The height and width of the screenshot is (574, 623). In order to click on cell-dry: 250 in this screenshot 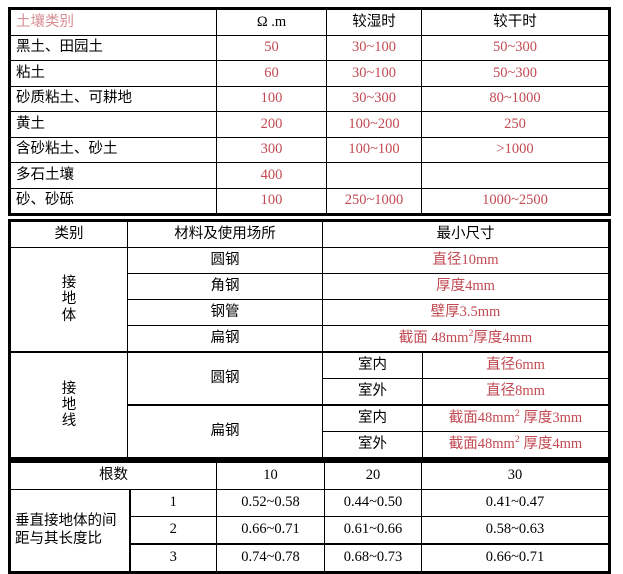, I will do `click(515, 124)`.